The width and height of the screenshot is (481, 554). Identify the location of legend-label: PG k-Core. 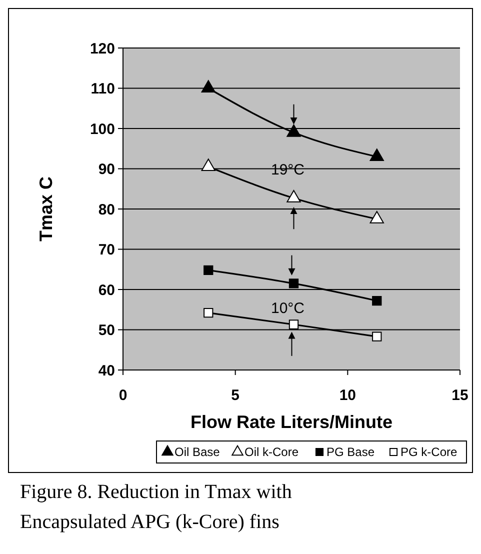
(429, 452).